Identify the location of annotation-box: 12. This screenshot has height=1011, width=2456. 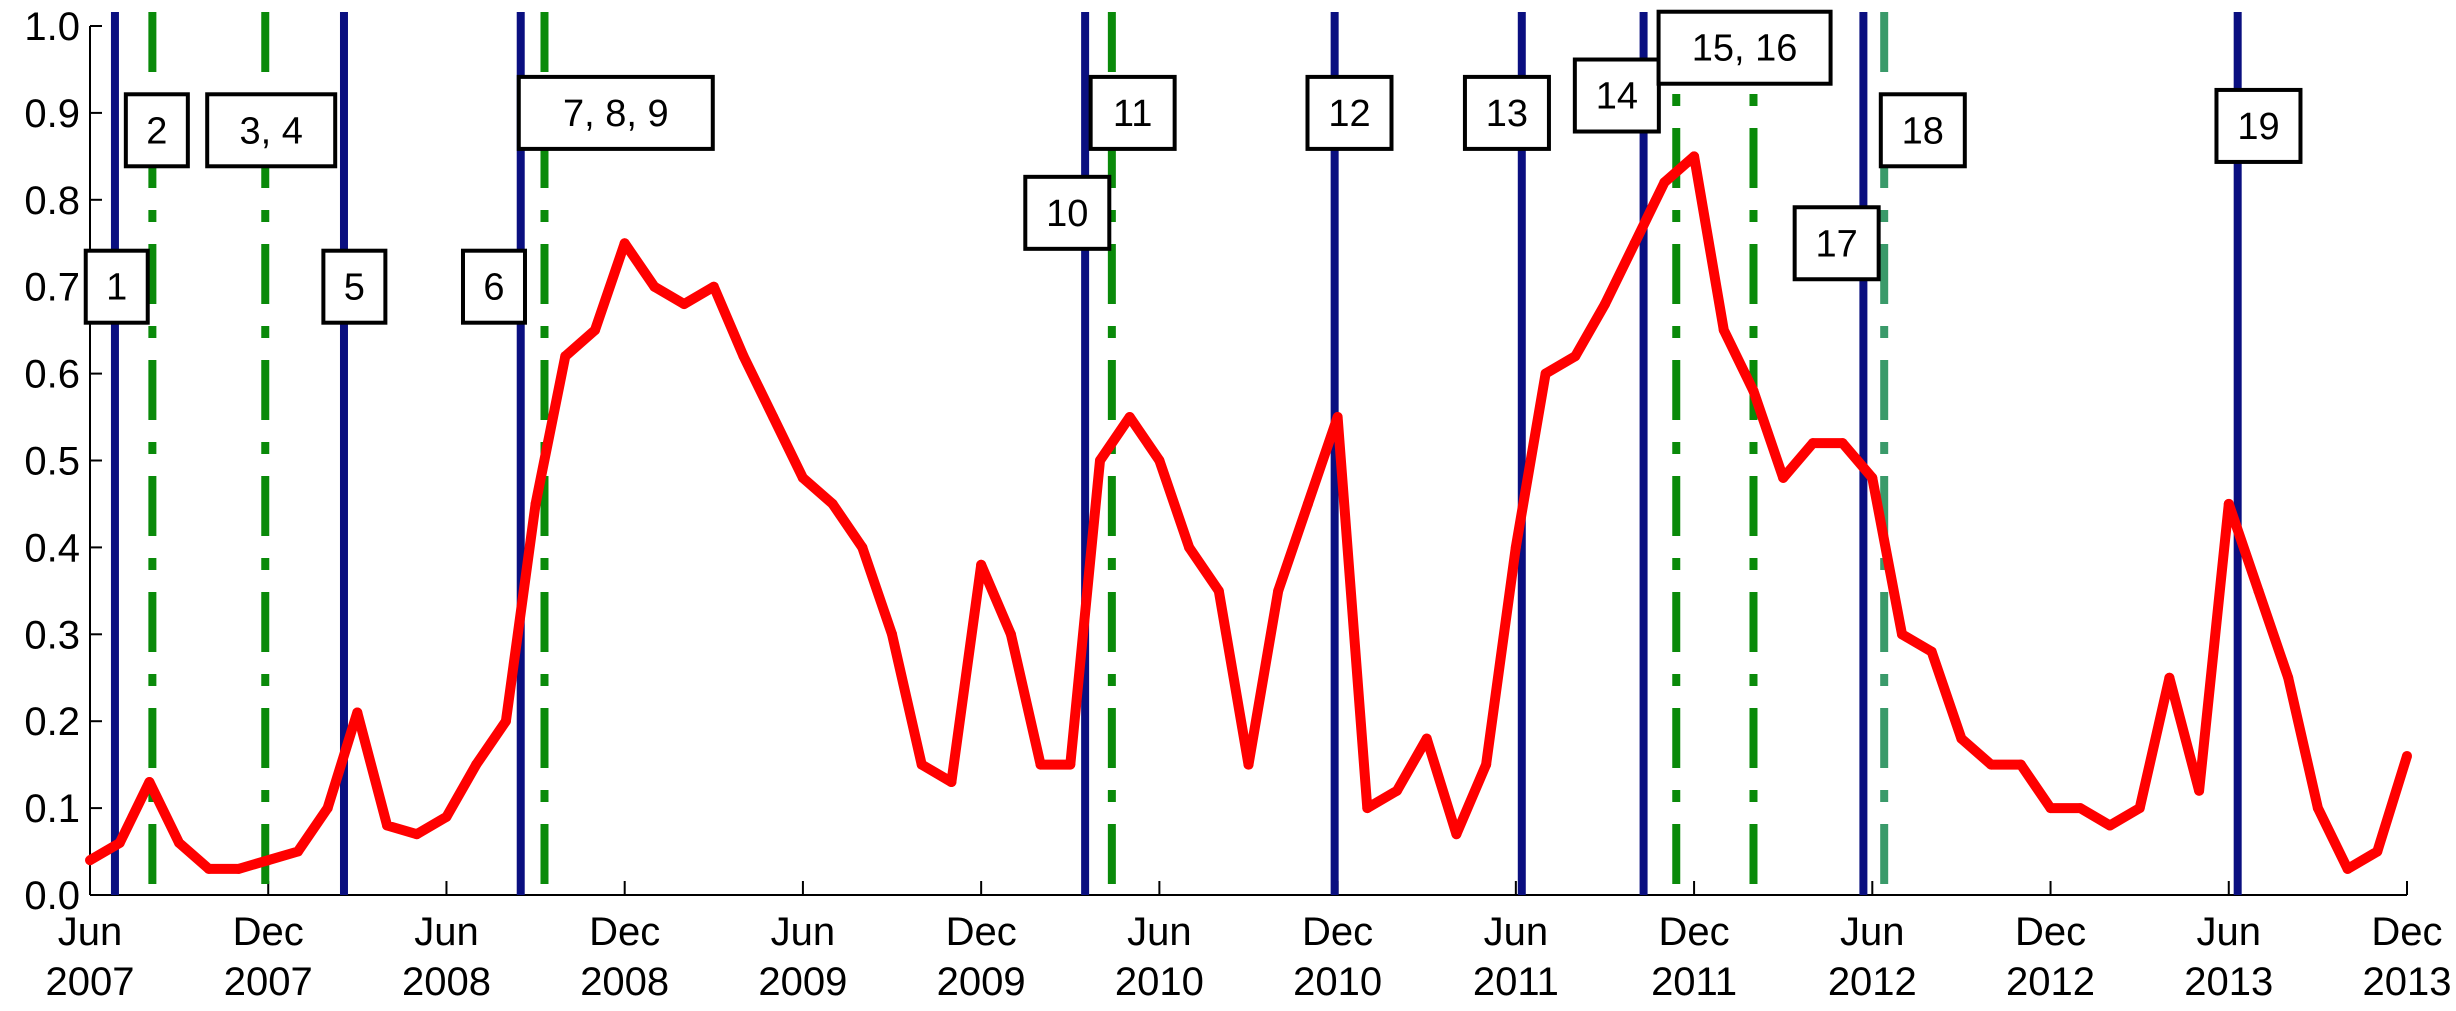
(1349, 112).